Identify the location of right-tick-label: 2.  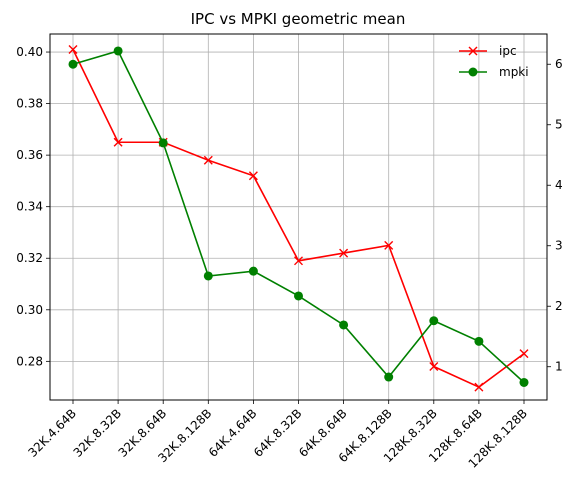
(559, 306).